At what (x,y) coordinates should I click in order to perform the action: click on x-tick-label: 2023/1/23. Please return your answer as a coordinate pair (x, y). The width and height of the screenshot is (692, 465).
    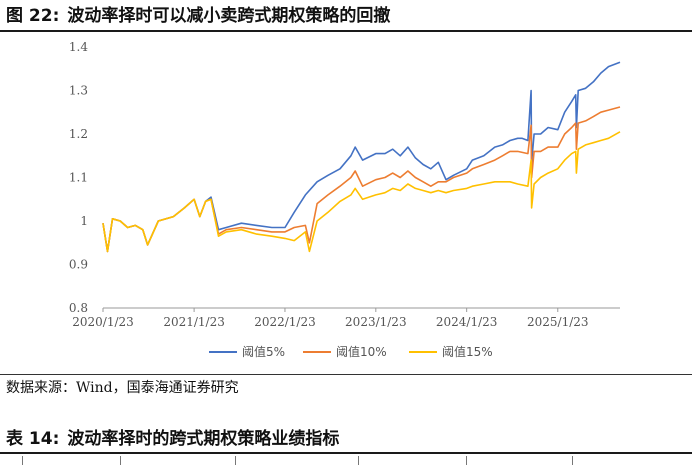
    Looking at the image, I should click on (376, 322).